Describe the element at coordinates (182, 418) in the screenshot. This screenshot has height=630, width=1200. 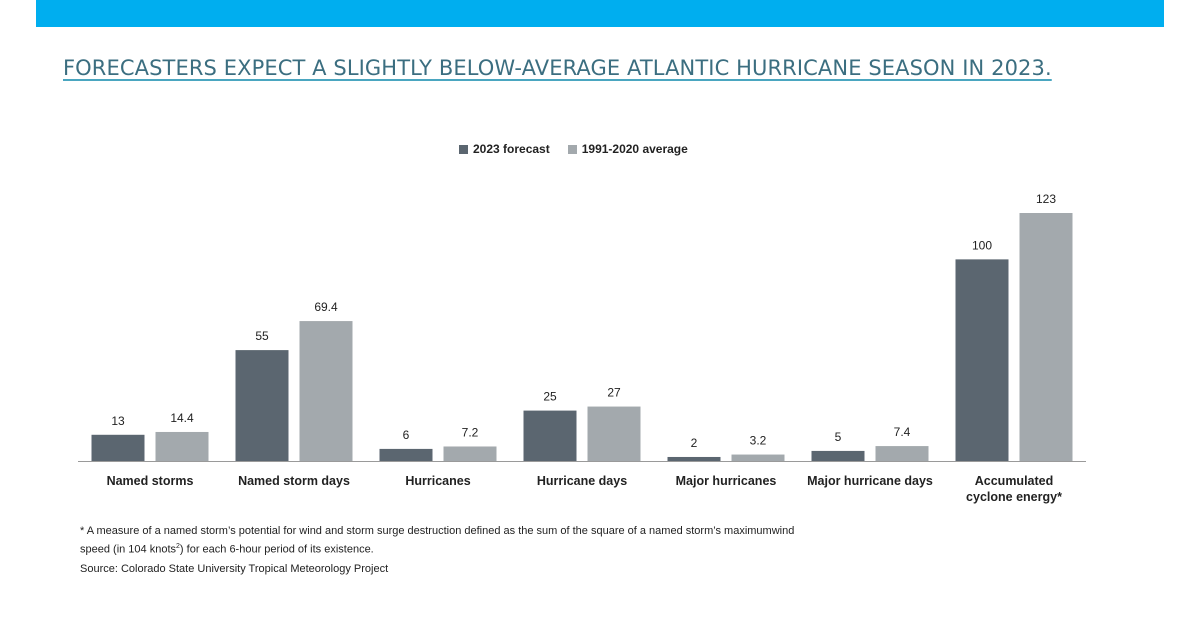
I see `data-label-average: 14.4` at that location.